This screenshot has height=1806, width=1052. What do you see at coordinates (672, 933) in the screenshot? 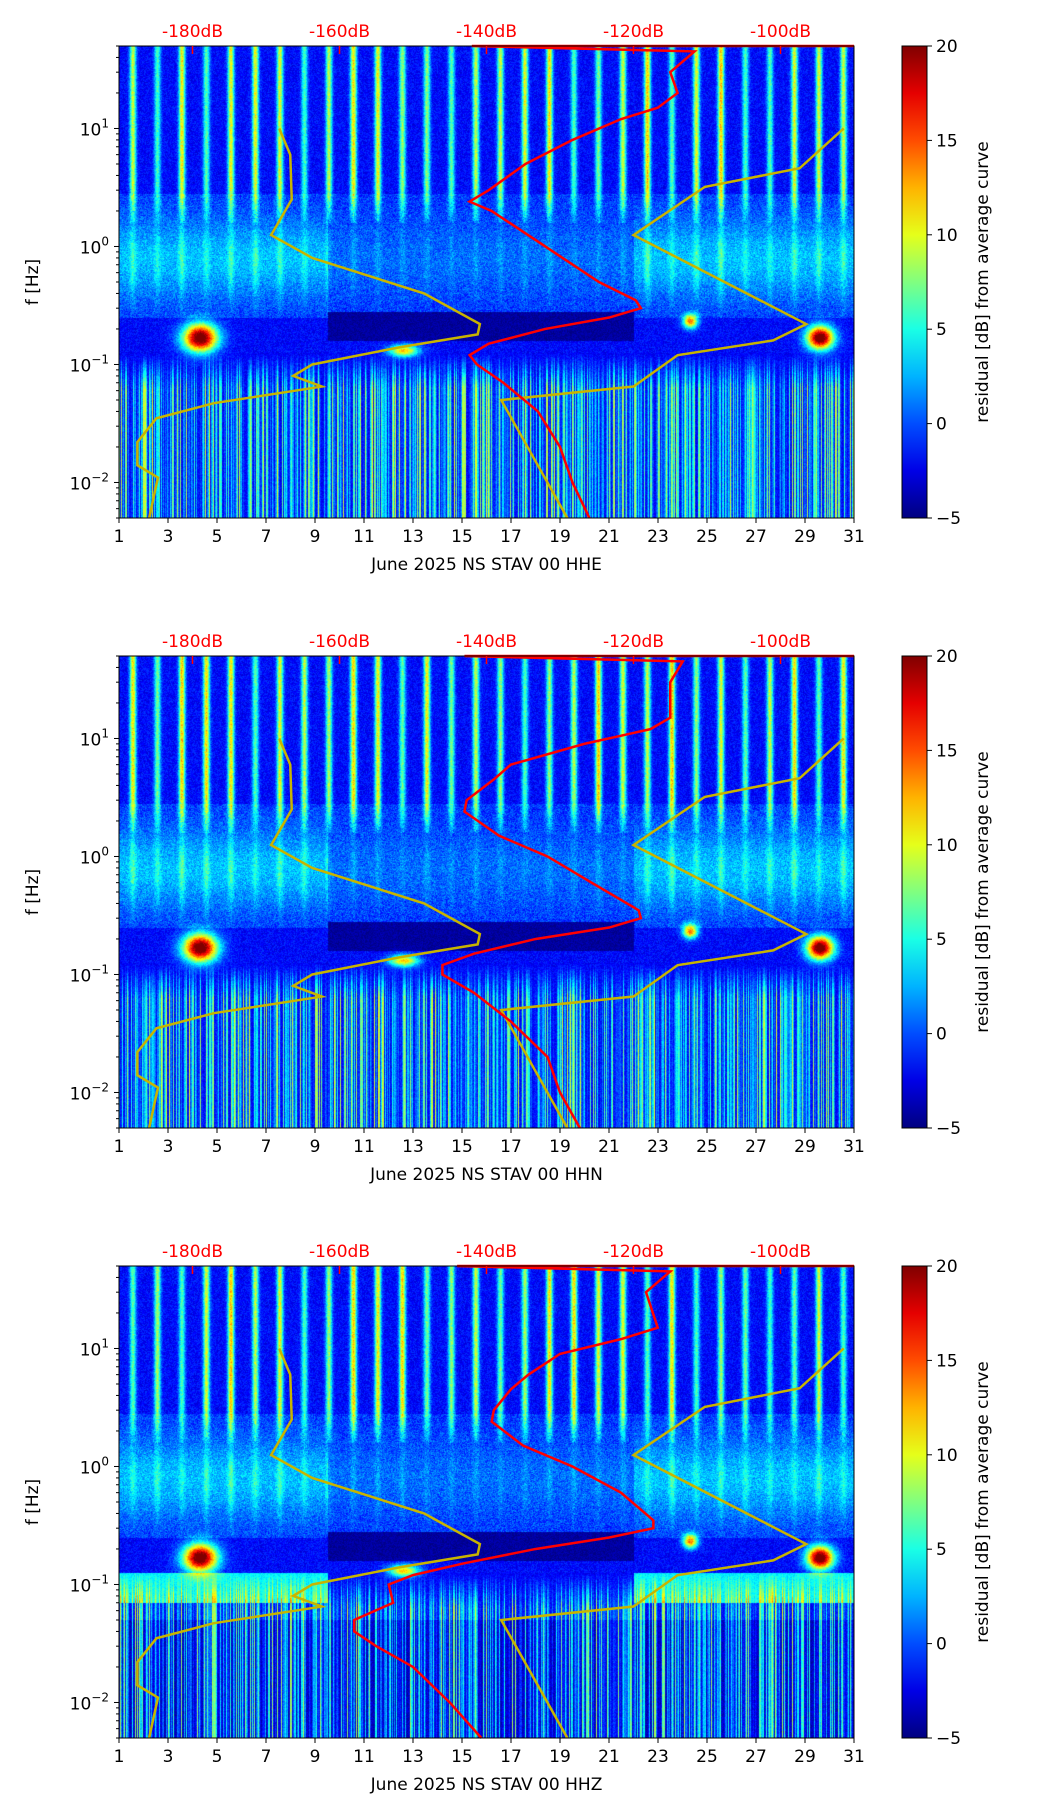
I see `high-noise-model-curve` at bounding box center [672, 933].